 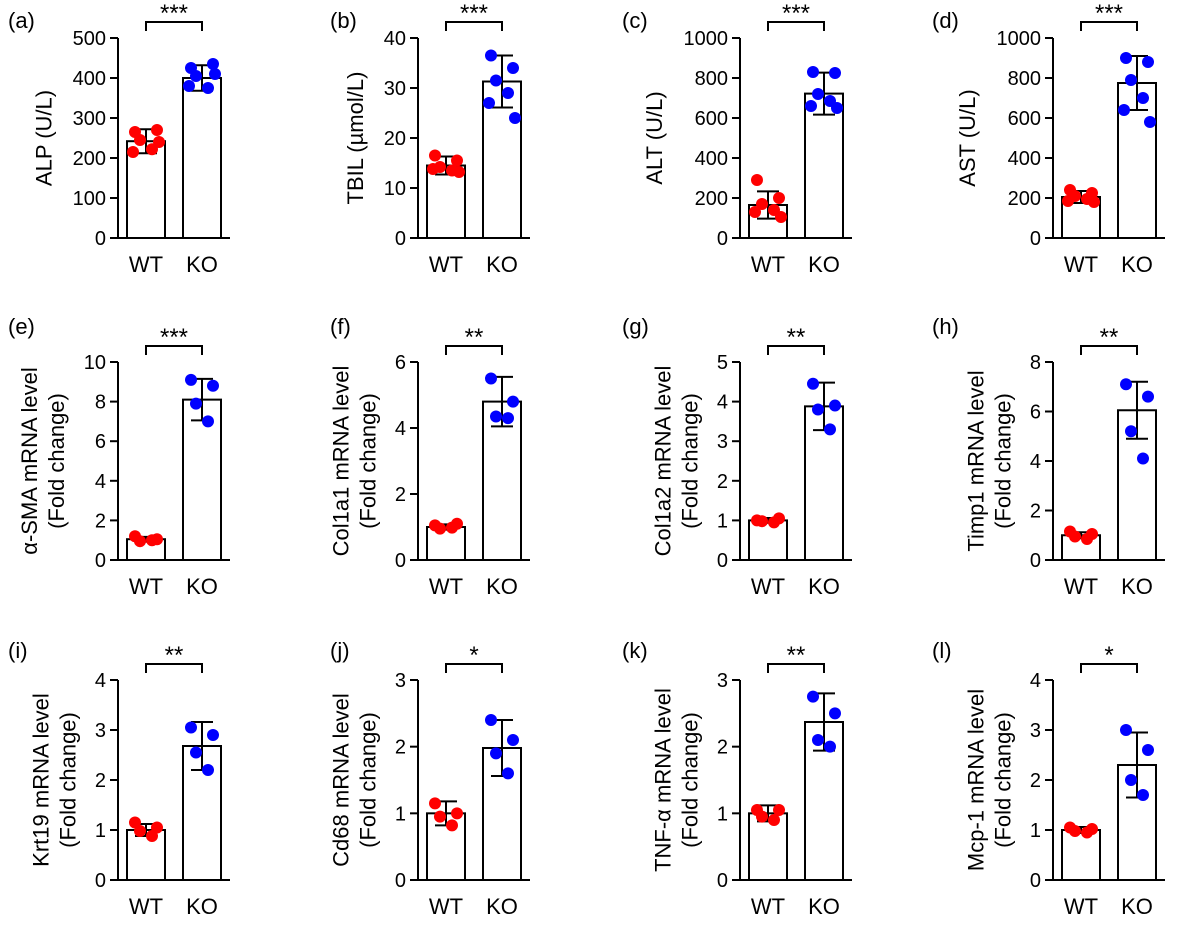 What do you see at coordinates (89, 39) in the screenshot?
I see `y-tick-label: 500` at bounding box center [89, 39].